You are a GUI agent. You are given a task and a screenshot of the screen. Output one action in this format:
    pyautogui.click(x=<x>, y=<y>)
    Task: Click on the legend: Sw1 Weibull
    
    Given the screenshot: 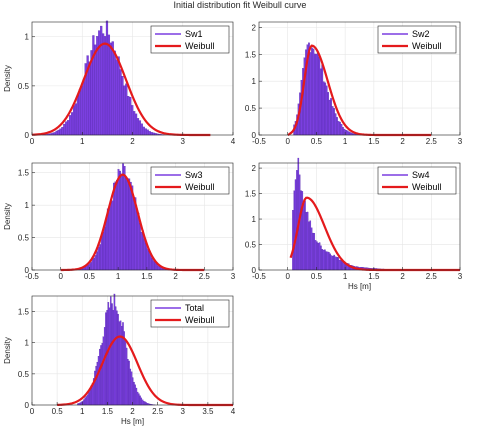 What is the action you would take?
    pyautogui.click(x=190, y=39)
    